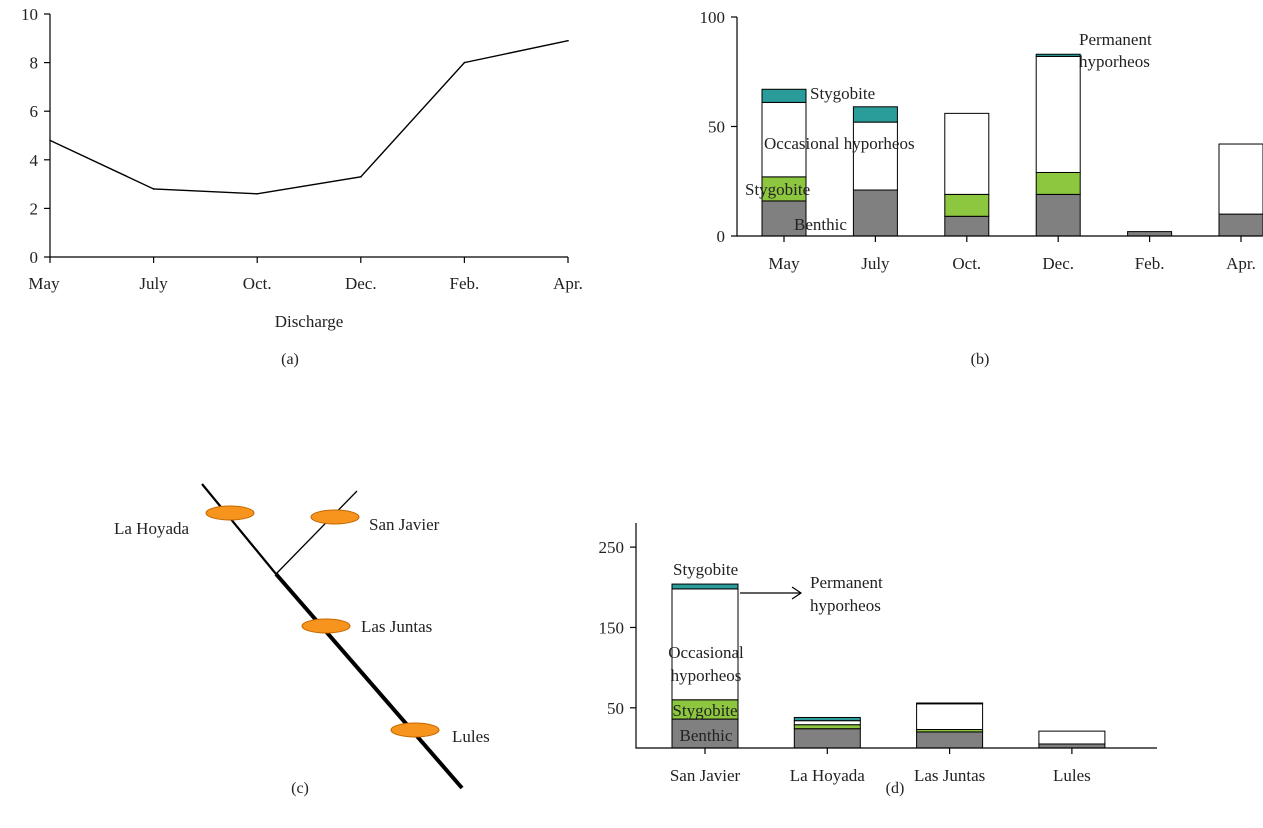 The height and width of the screenshot is (828, 1263). Describe the element at coordinates (705, 775) in the screenshot. I see `panel-d-x-tick-label-san-javier: San Javier` at that location.